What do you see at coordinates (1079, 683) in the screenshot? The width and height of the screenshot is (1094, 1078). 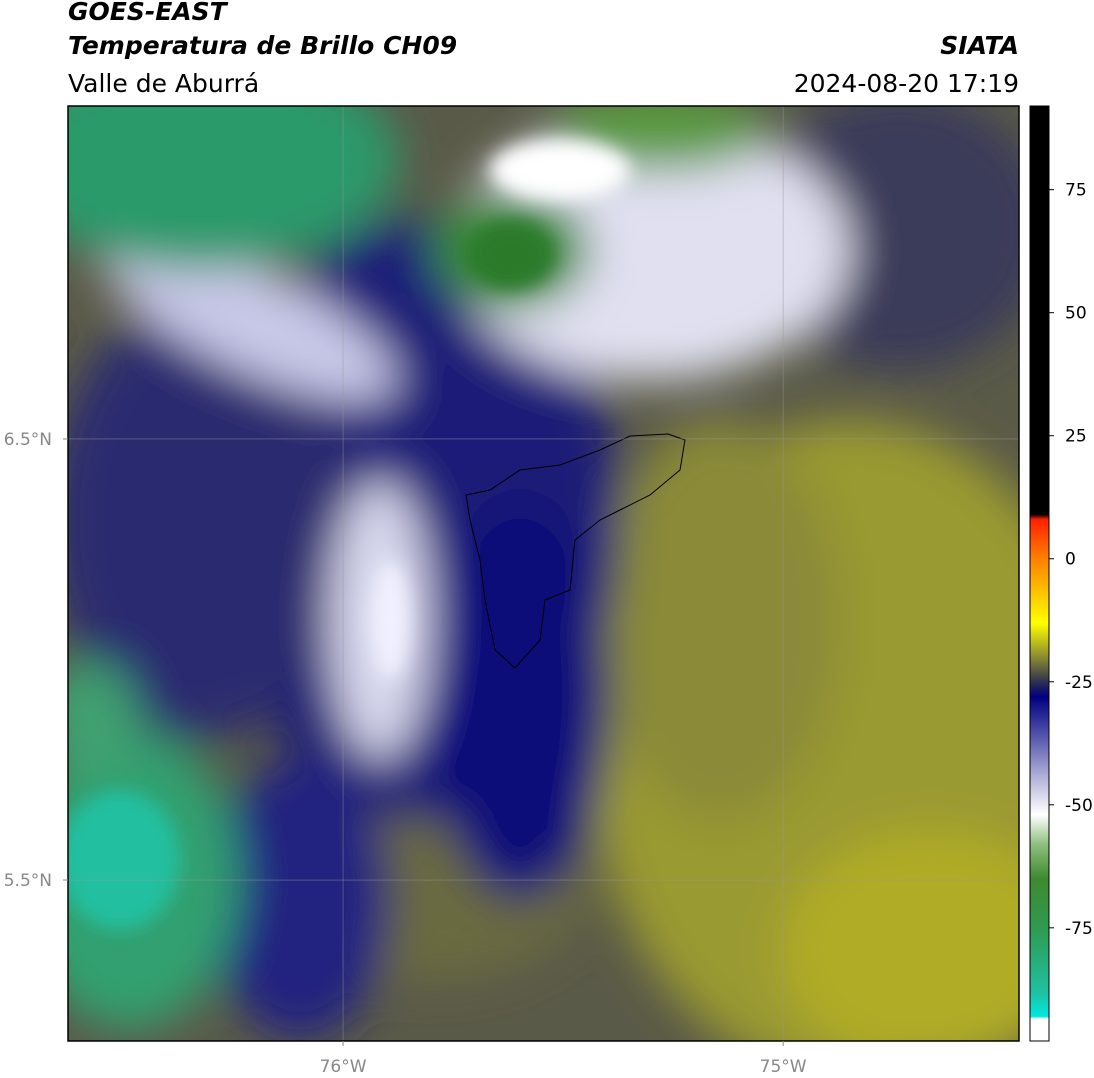 I see `colorbar-tick-label: -25` at bounding box center [1079, 683].